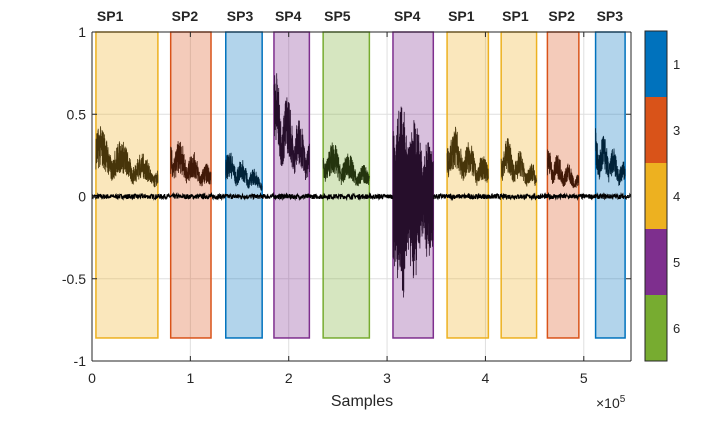  I want to click on y-tick-label: 1, so click(82, 32).